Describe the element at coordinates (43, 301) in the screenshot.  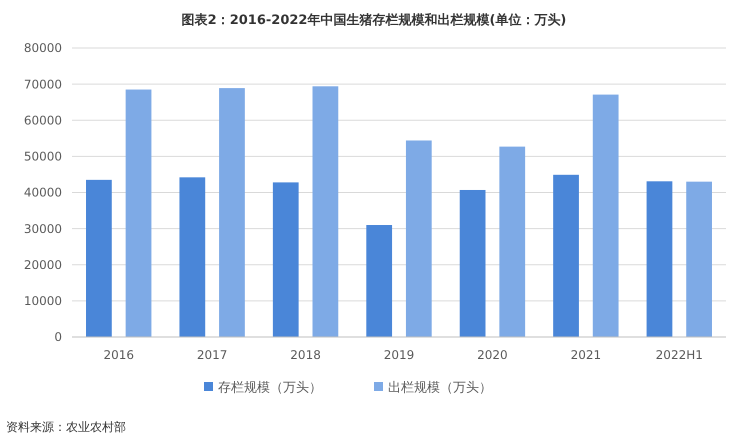
I see `y-tick-label: 10000` at that location.